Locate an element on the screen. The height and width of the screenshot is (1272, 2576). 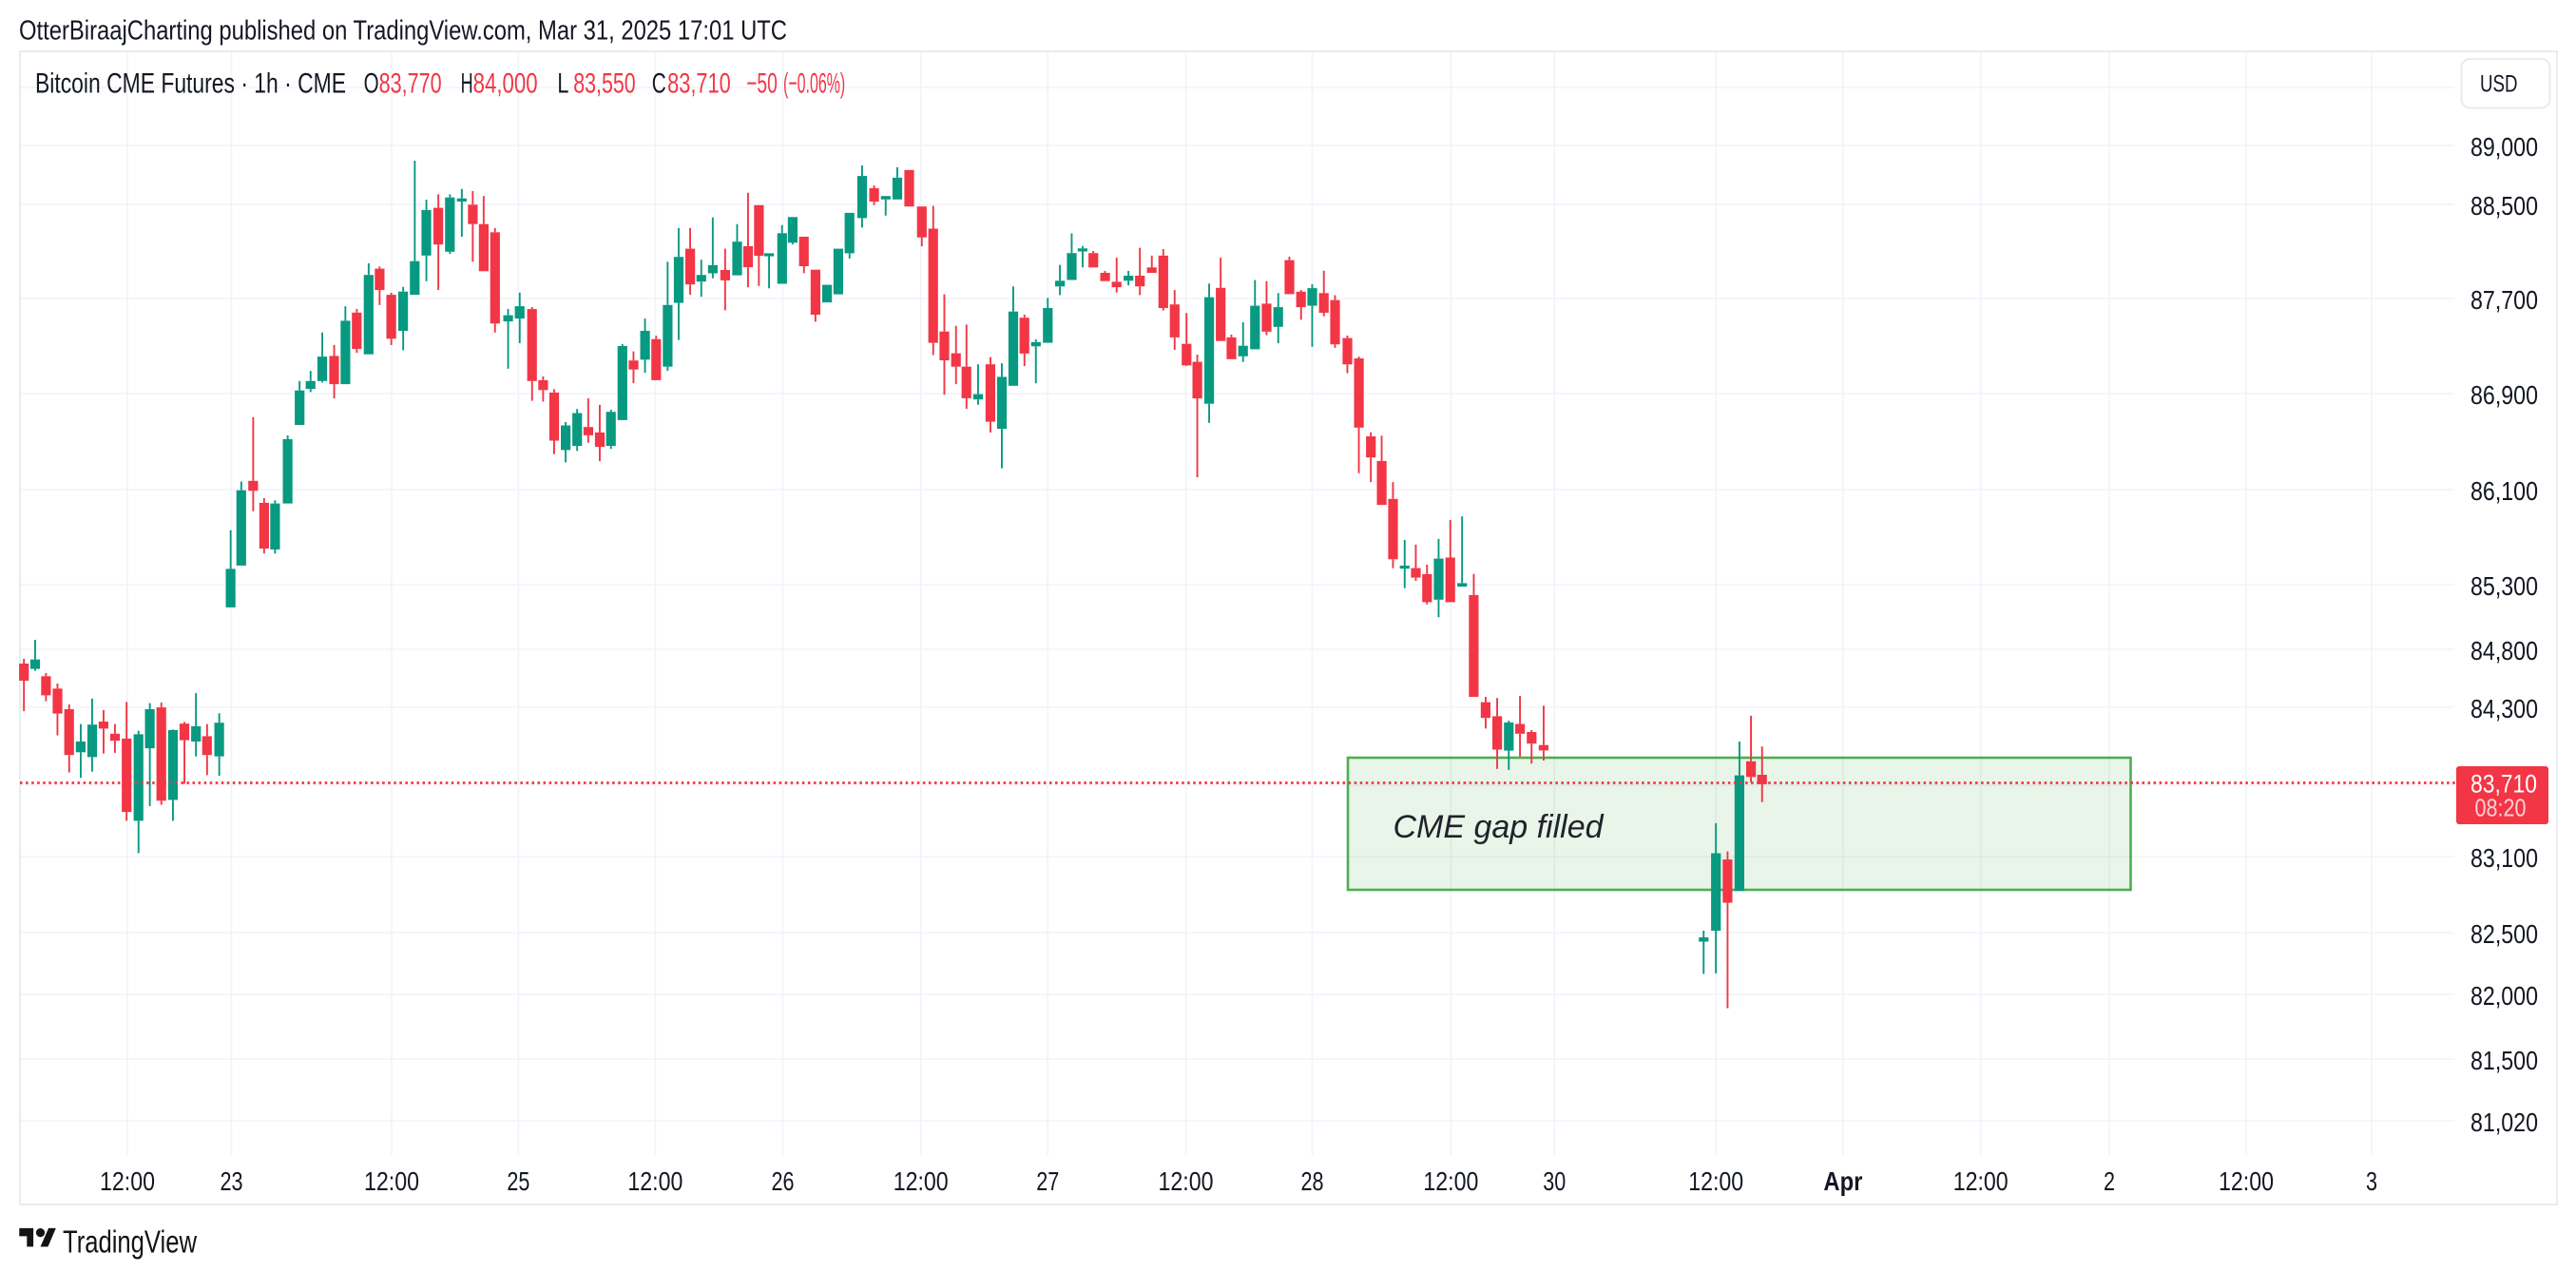
svg-text: 2 is located at coordinates (2109, 1181).